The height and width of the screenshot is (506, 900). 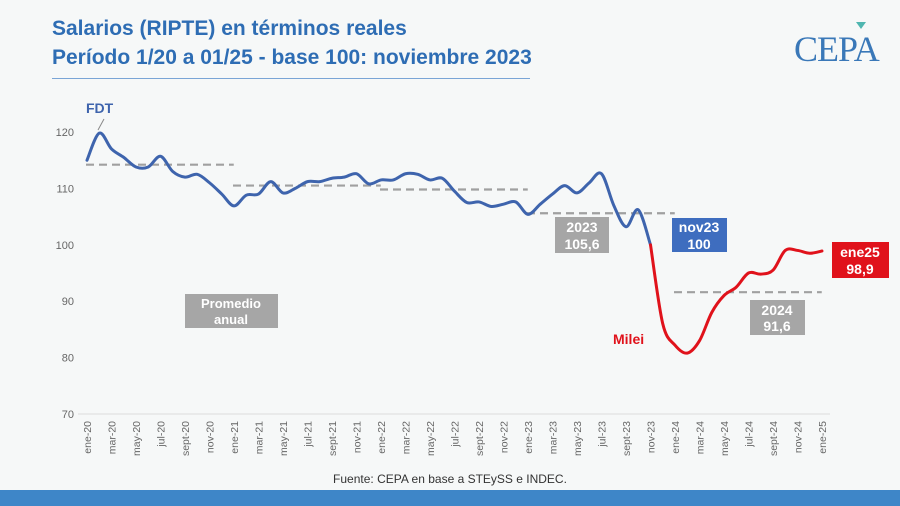 I want to click on x-tick-label: ene-24, so click(x=676, y=437).